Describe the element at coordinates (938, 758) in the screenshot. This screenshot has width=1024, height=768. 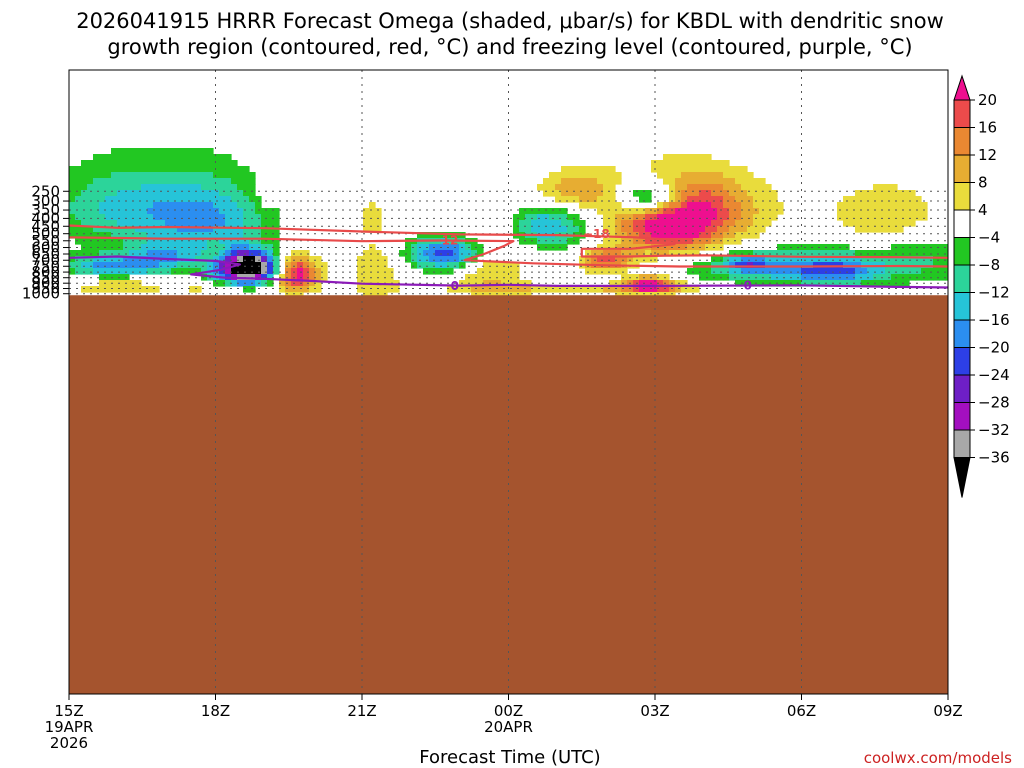
I see `credit-link: coolwx.com/models` at that location.